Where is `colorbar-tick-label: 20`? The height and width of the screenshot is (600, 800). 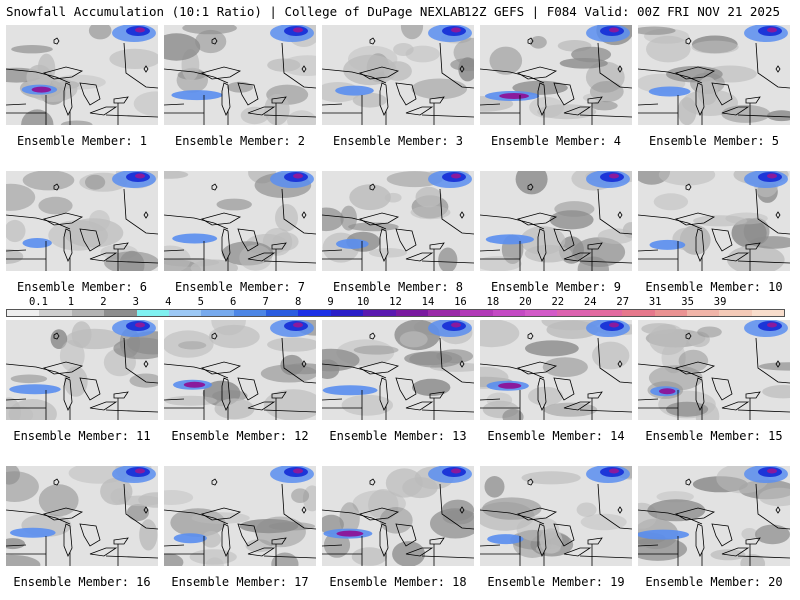 colorbar-tick-label: 20 is located at coordinates (525, 302).